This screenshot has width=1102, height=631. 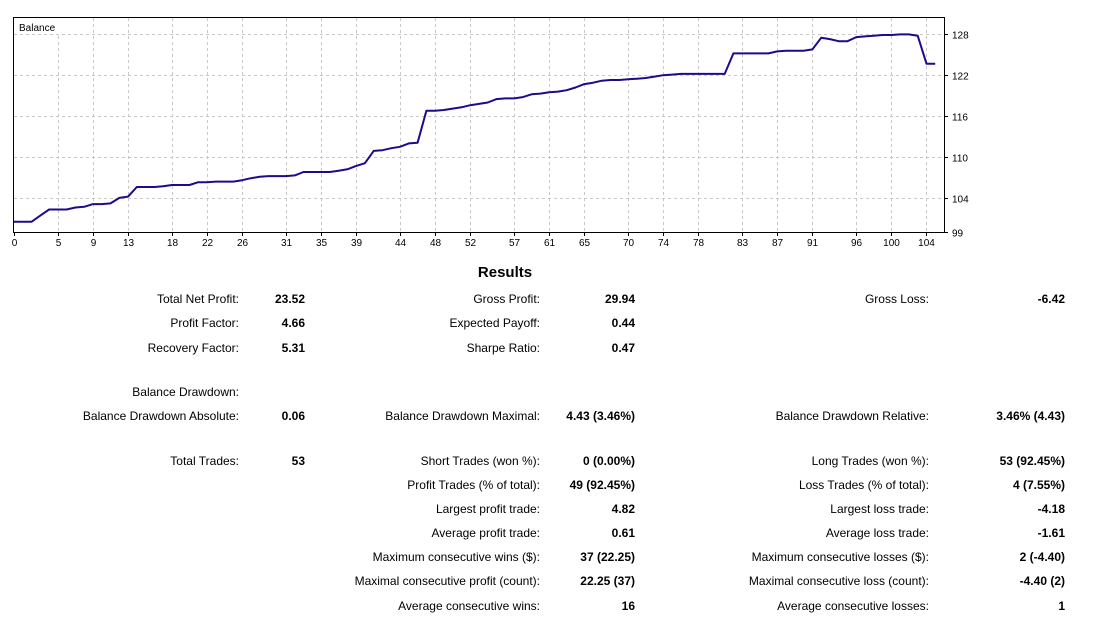 I want to click on x-tick-label: 52, so click(x=471, y=243).